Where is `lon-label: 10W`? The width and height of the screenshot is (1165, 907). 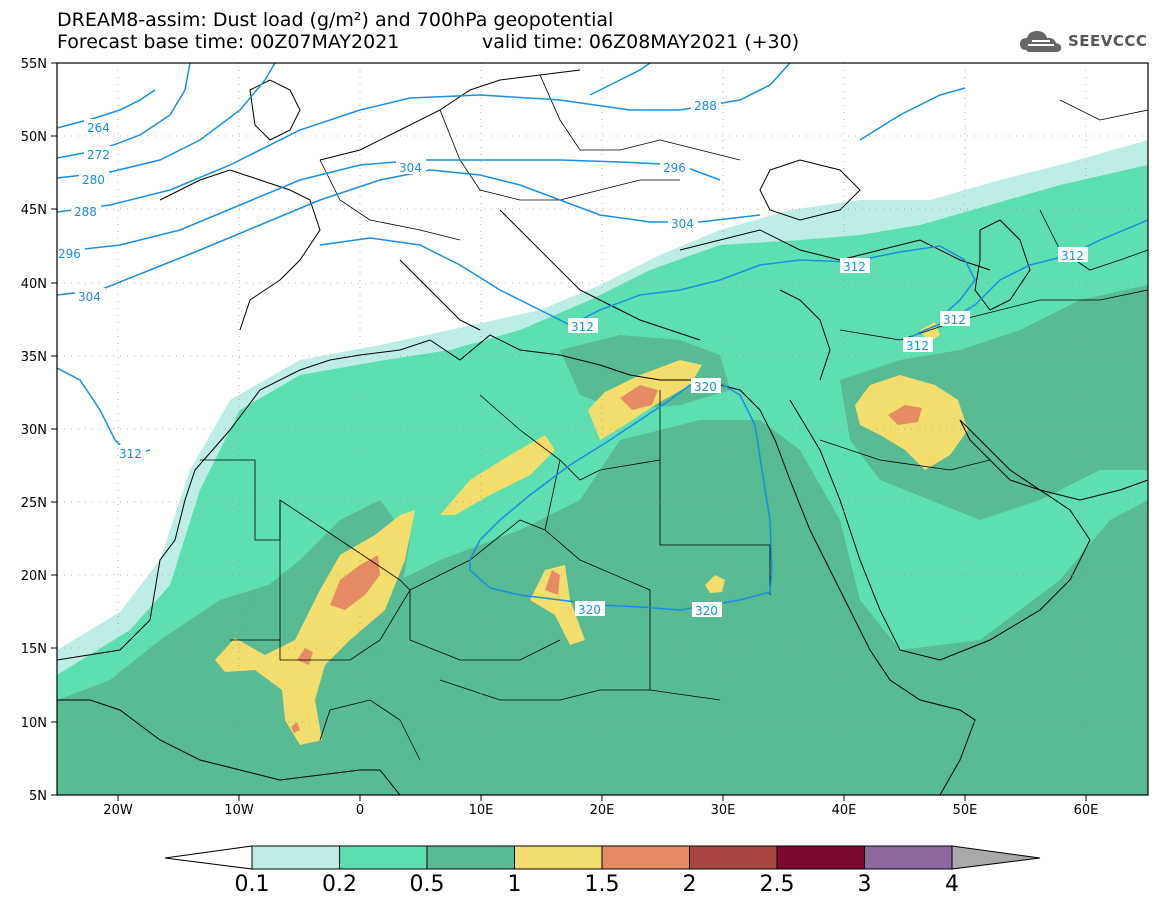
lon-label: 10W is located at coordinates (239, 810).